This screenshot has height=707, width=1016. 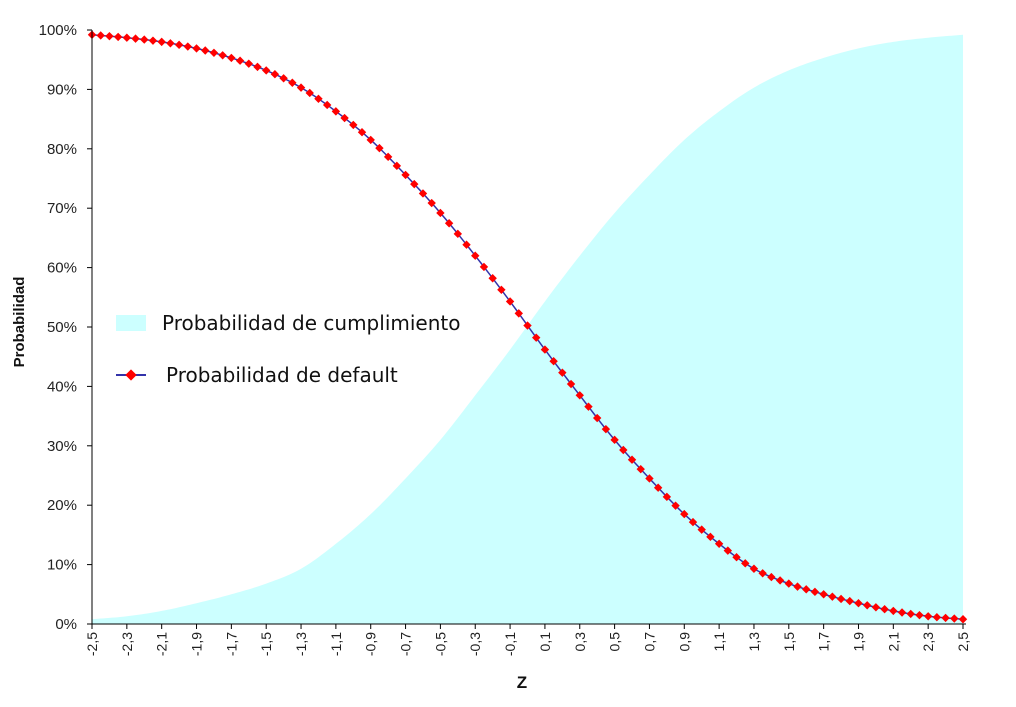 I want to click on x-tick-label: 0,3, so click(x=580, y=642).